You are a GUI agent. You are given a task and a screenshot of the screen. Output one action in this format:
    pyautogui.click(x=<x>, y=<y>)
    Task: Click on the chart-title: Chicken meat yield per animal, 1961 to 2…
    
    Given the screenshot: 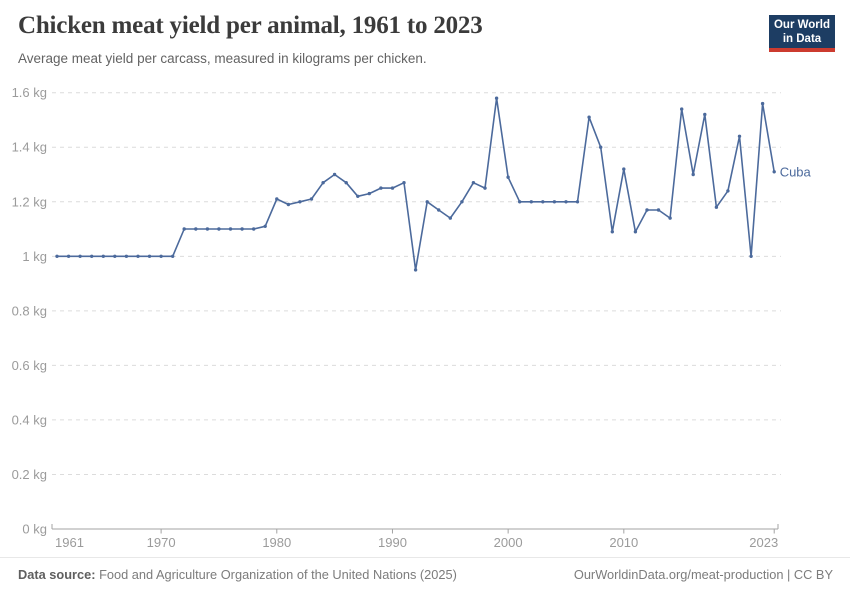 What is the action you would take?
    pyautogui.click(x=250, y=25)
    